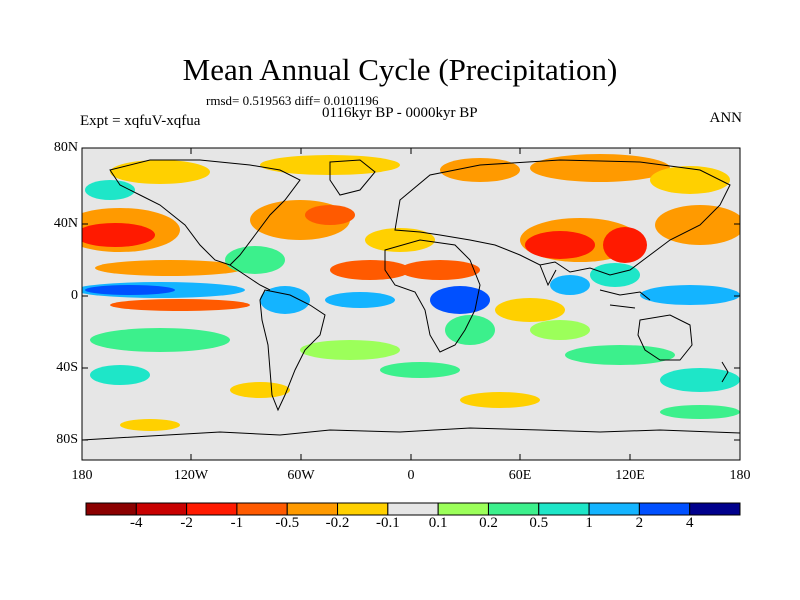 This screenshot has width=800, height=600. I want to click on lat-label-80s: 80S, so click(67, 439).